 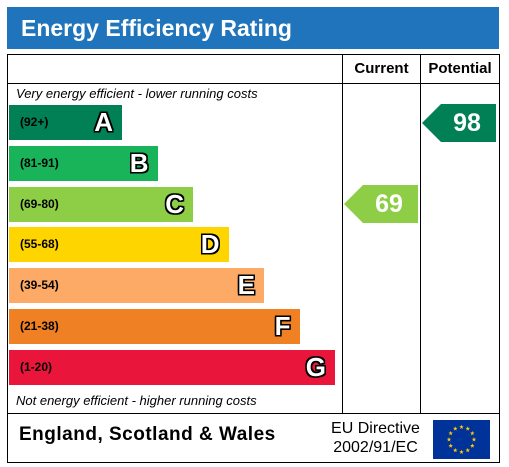 What do you see at coordinates (253, 83) in the screenshot?
I see `header-divider` at bounding box center [253, 83].